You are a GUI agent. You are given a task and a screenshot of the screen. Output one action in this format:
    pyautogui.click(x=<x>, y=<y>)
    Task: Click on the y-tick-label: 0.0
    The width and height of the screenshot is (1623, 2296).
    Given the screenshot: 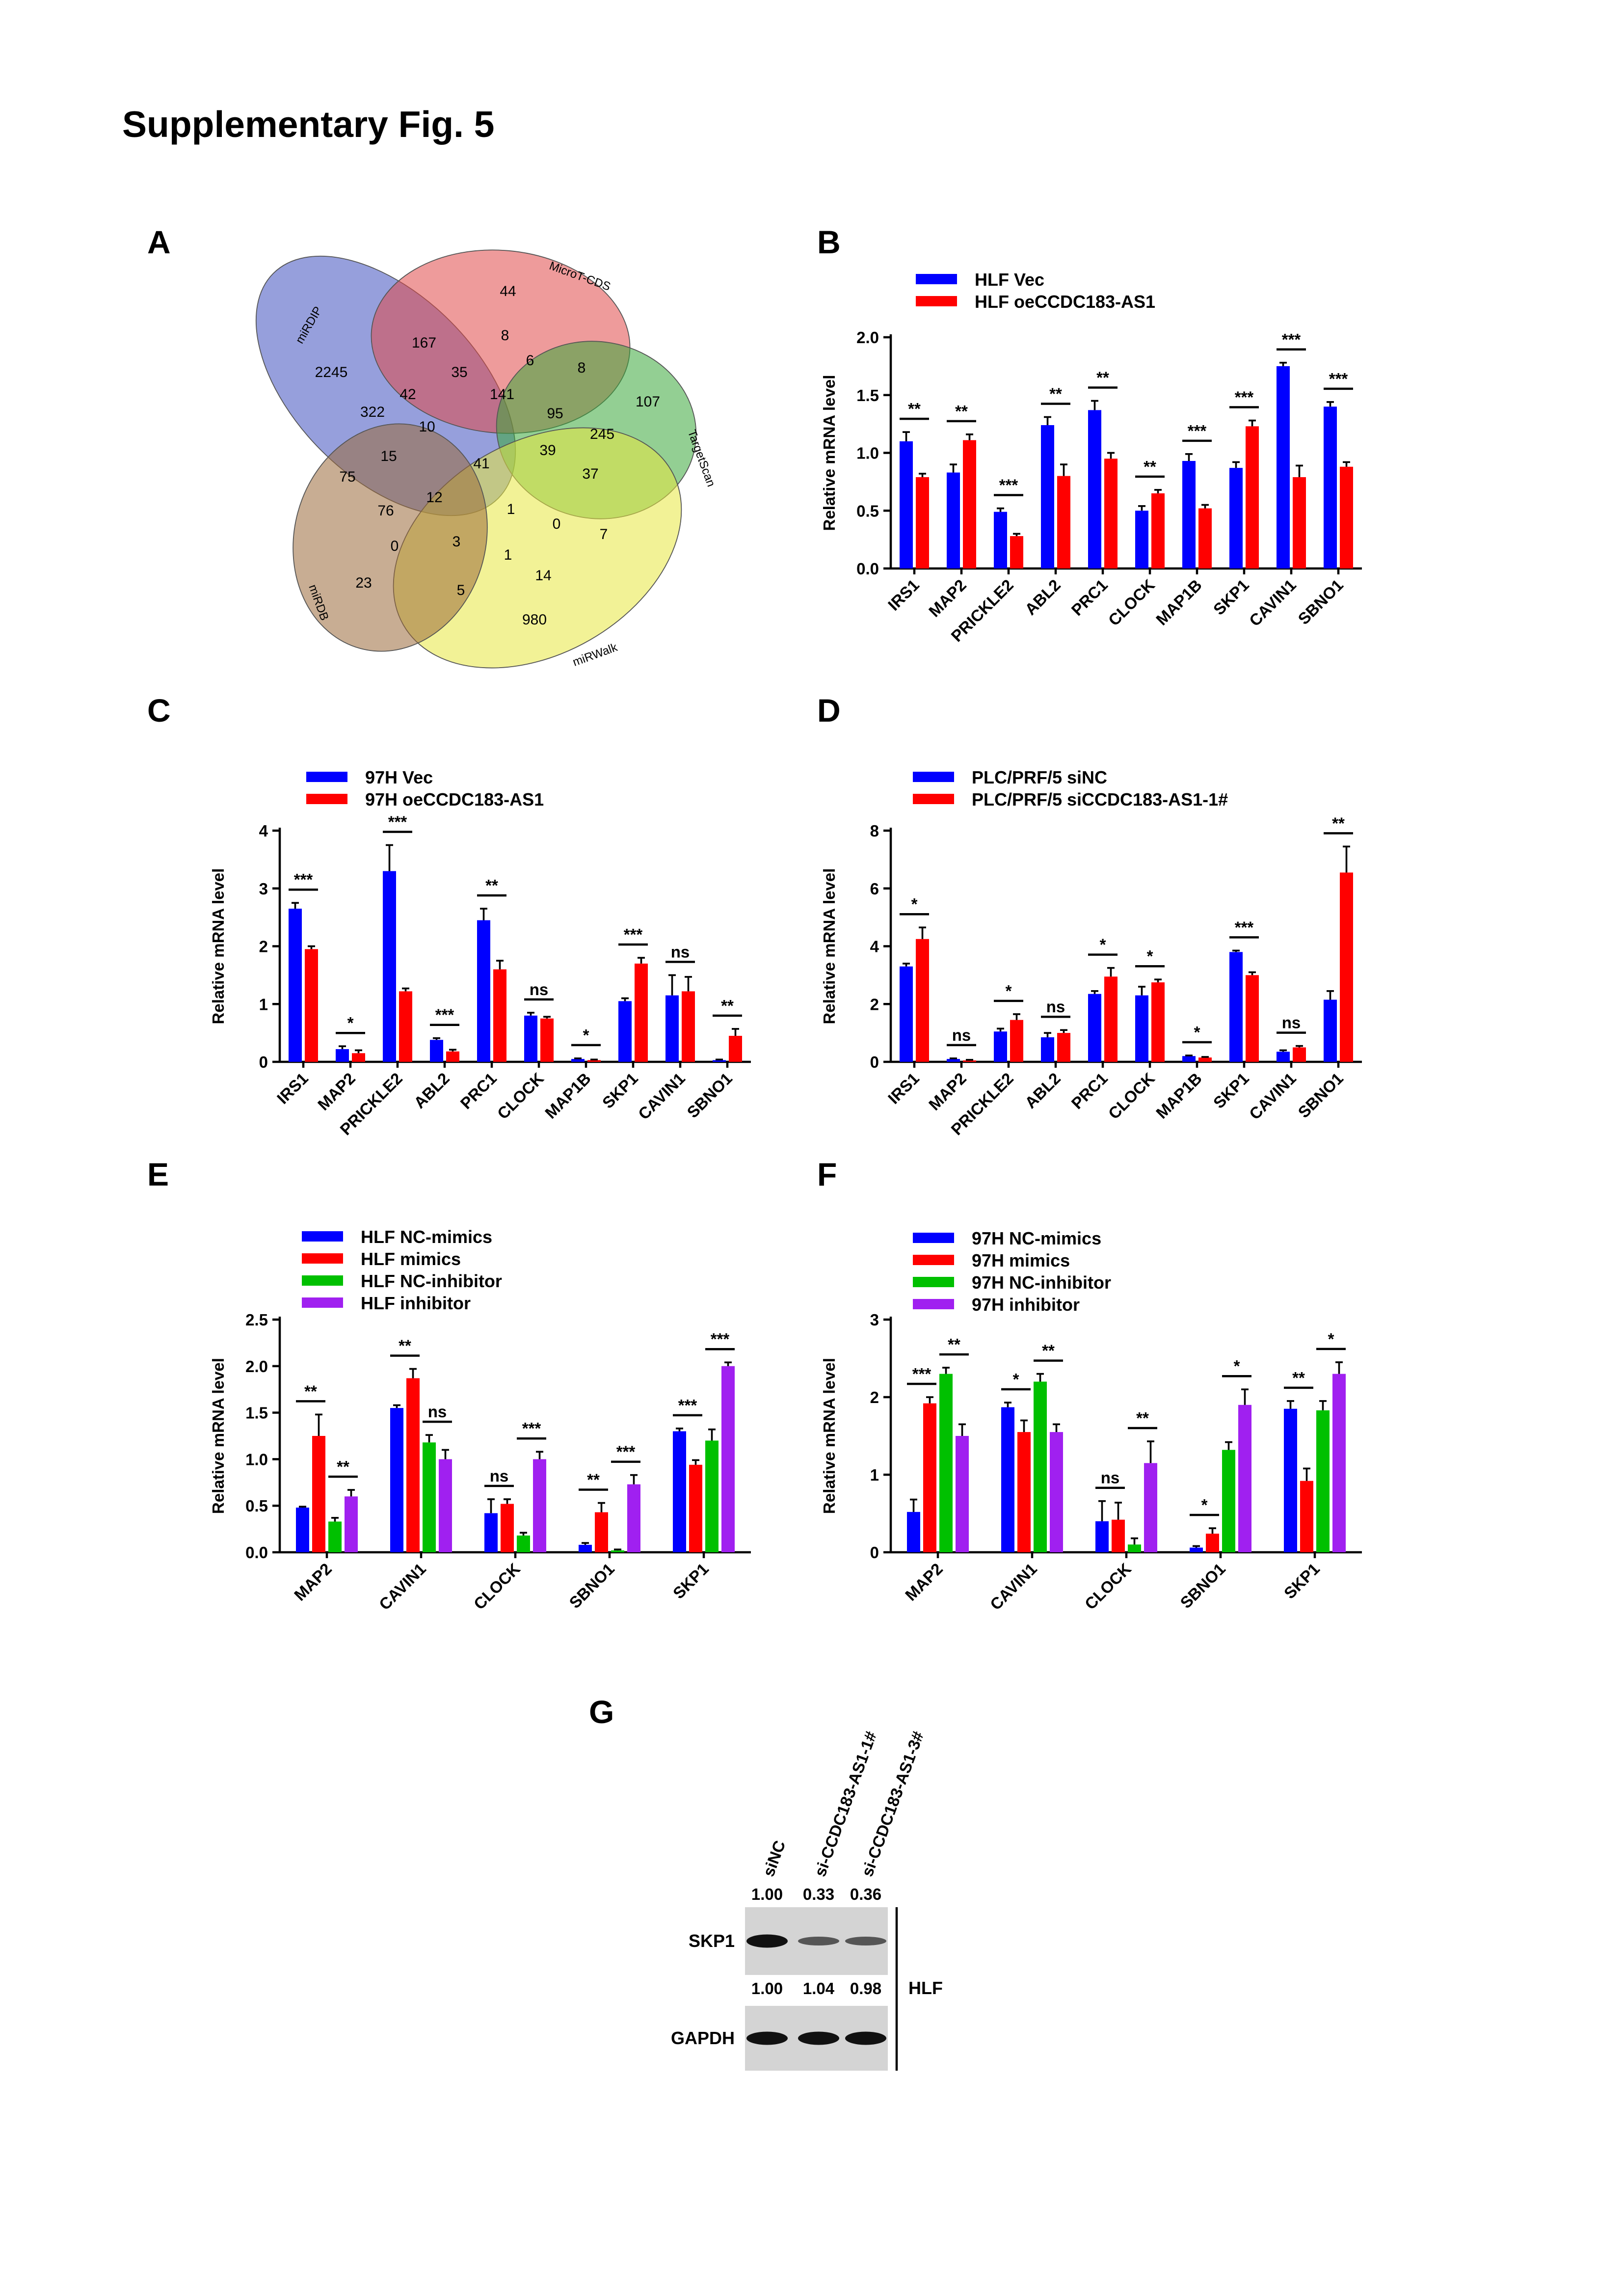 What is the action you would take?
    pyautogui.click(x=256, y=1552)
    